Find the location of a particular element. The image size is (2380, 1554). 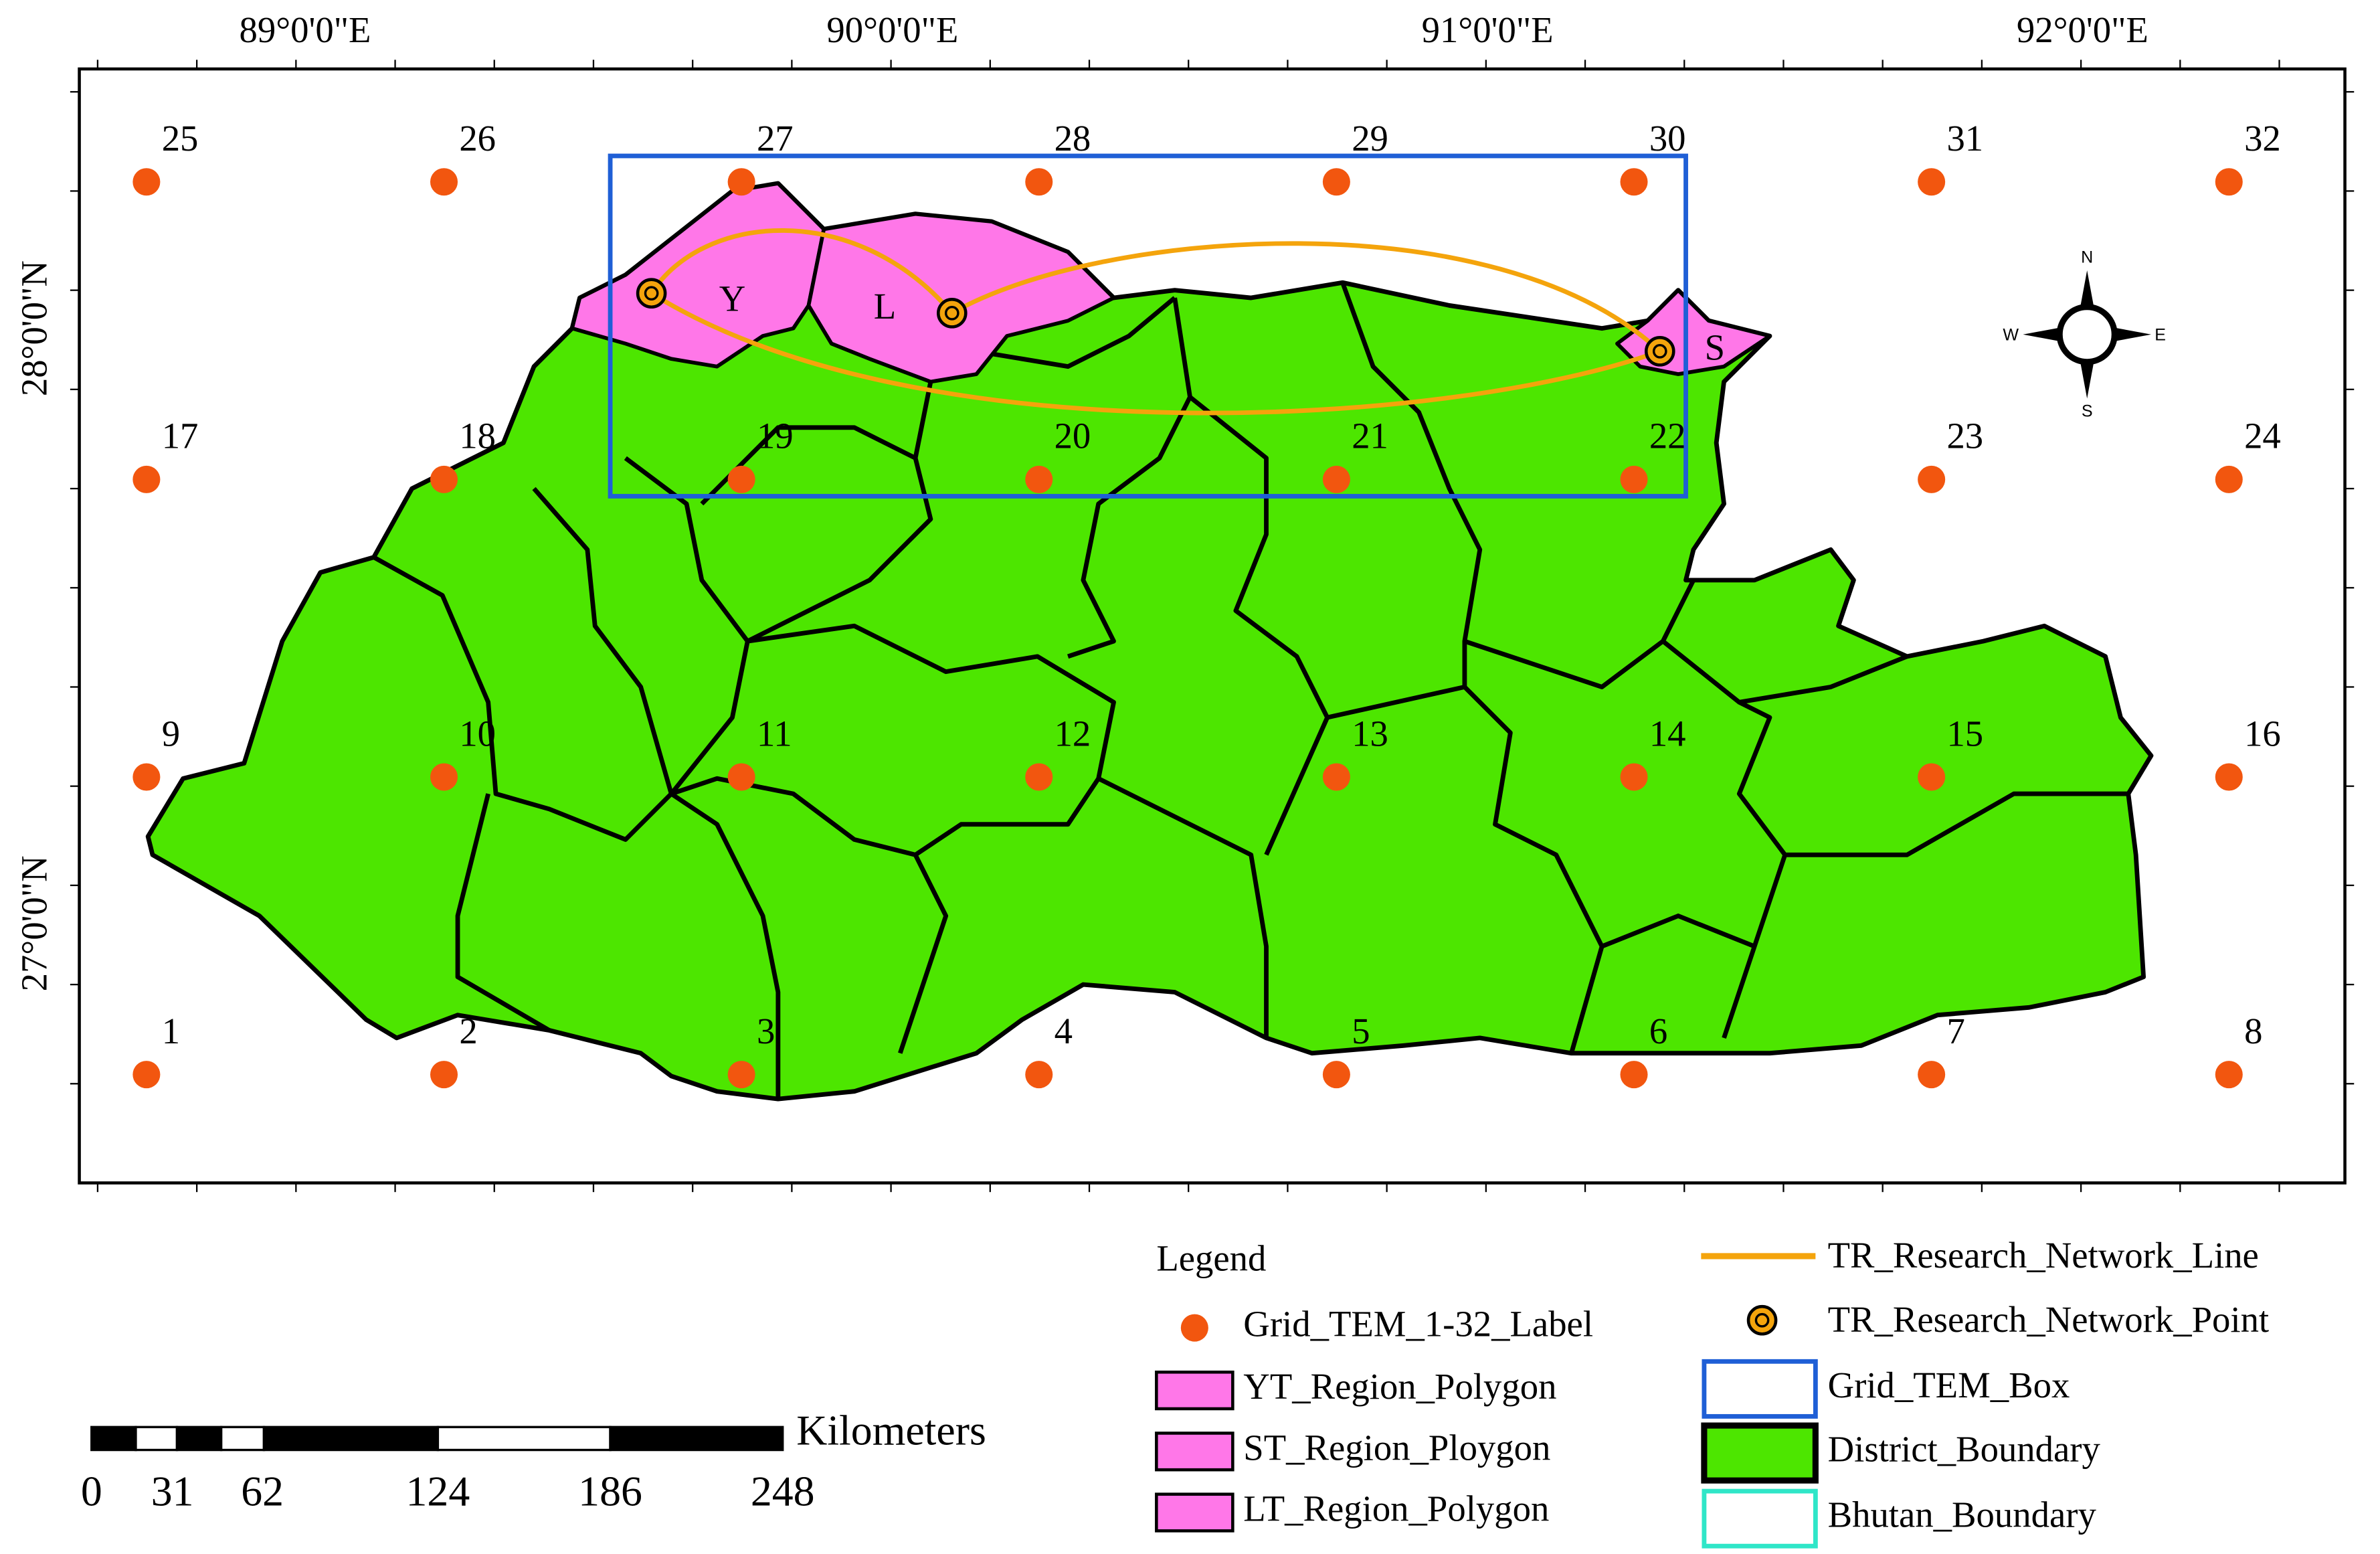

scale-label: 124 is located at coordinates (438, 1491).